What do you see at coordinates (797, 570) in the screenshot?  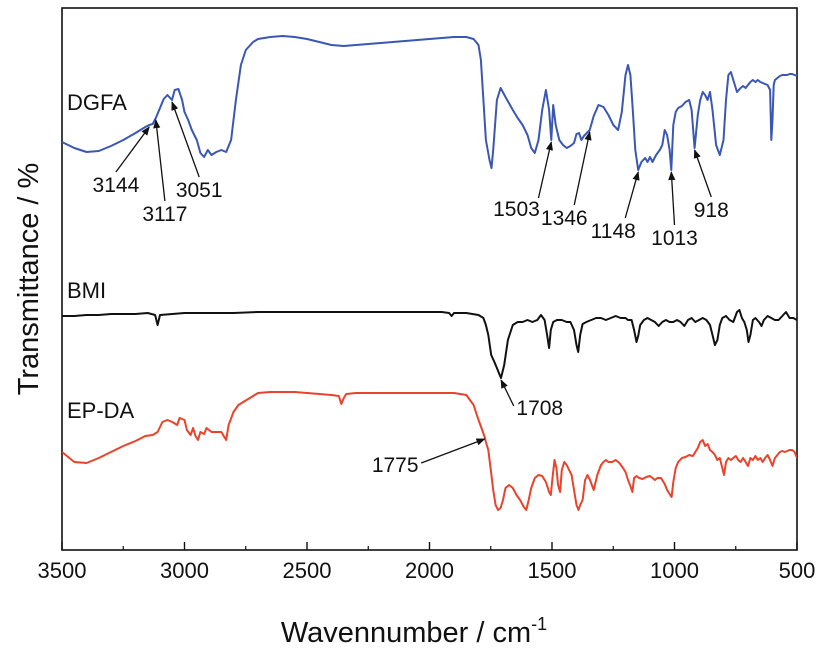 I see `x-tick-label: 500` at bounding box center [797, 570].